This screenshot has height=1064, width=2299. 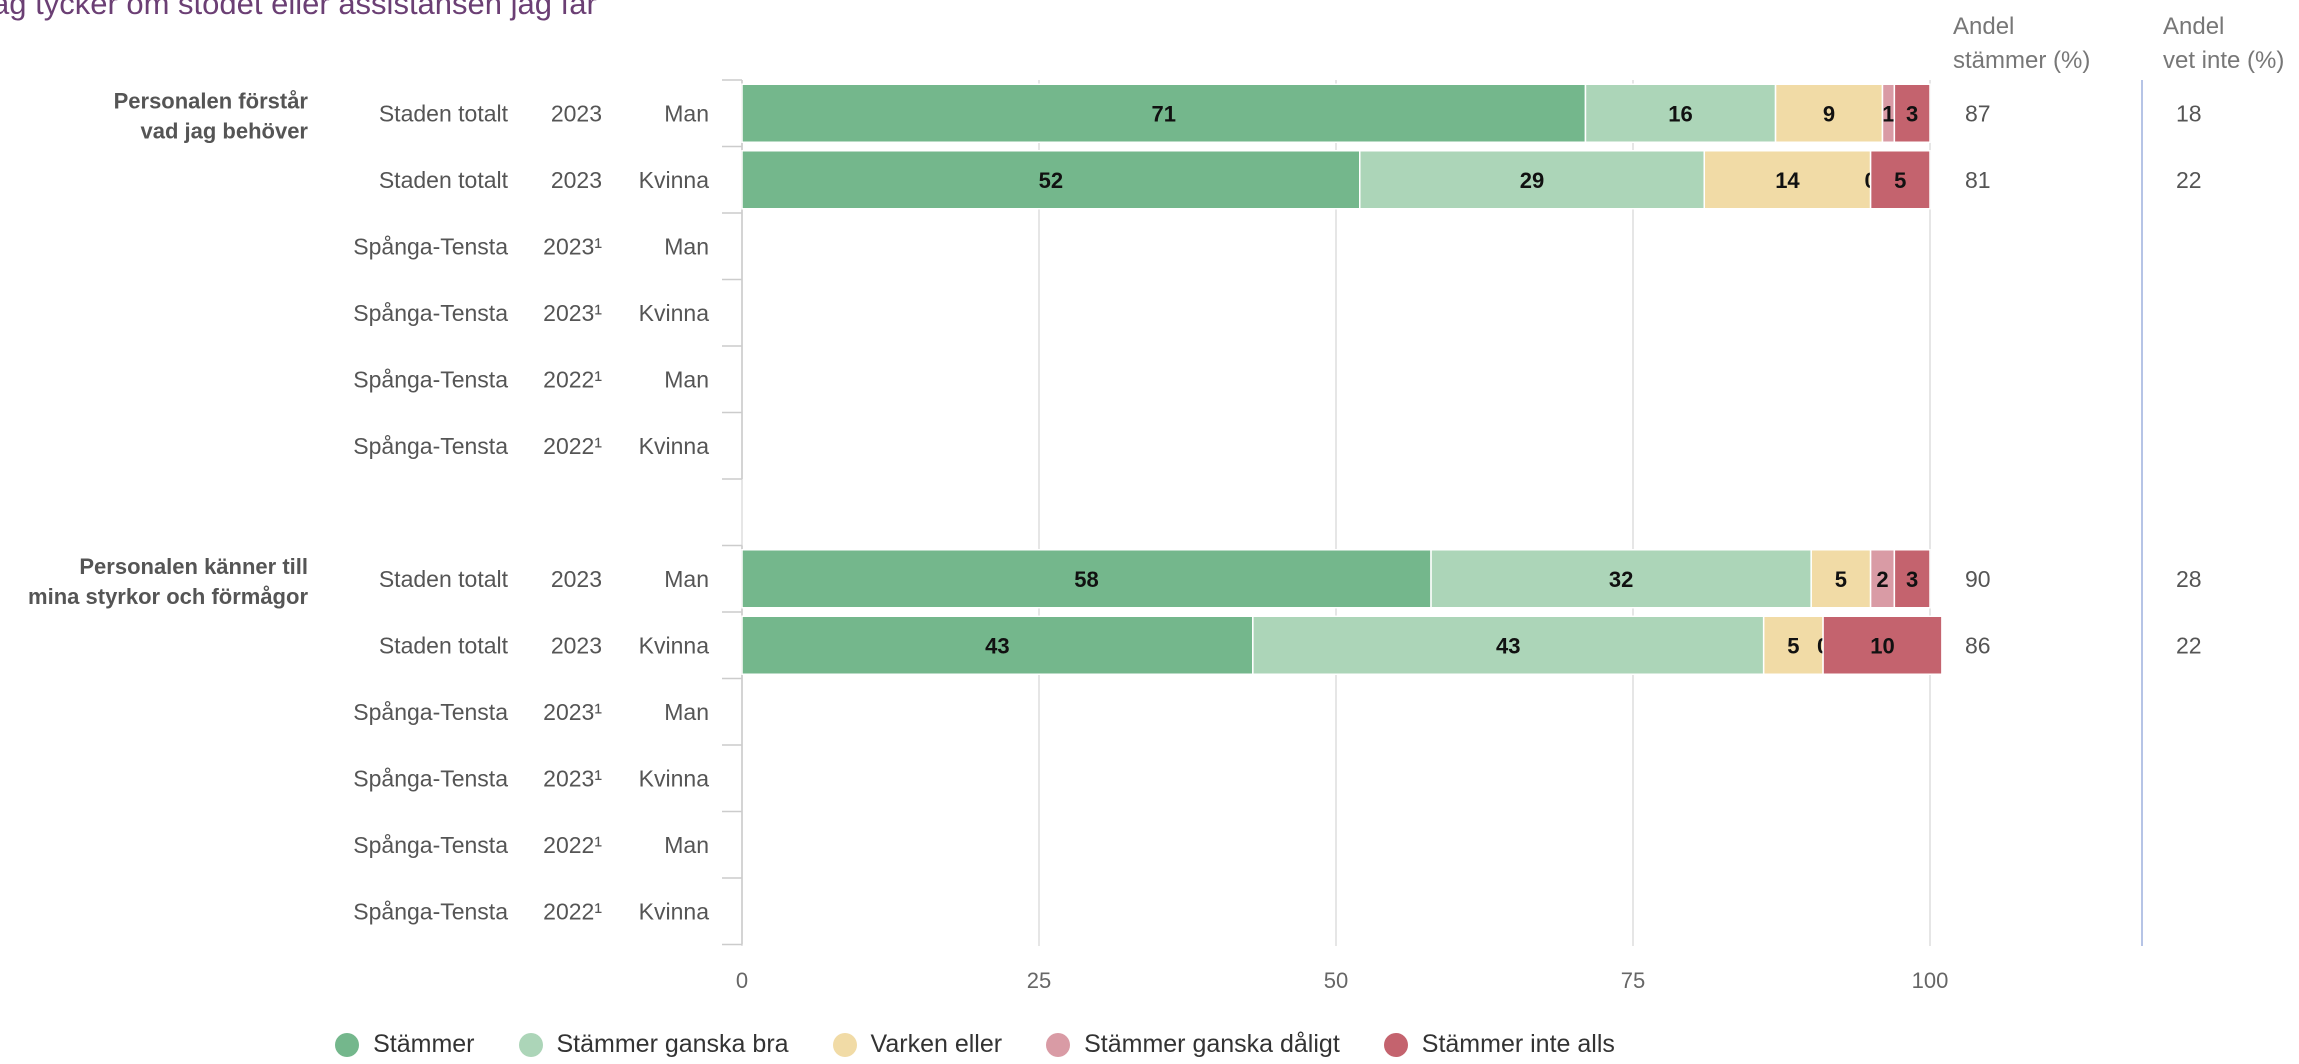 What do you see at coordinates (2223, 60) in the screenshot?
I see `unknown-header-line2: vet inte (%)` at bounding box center [2223, 60].